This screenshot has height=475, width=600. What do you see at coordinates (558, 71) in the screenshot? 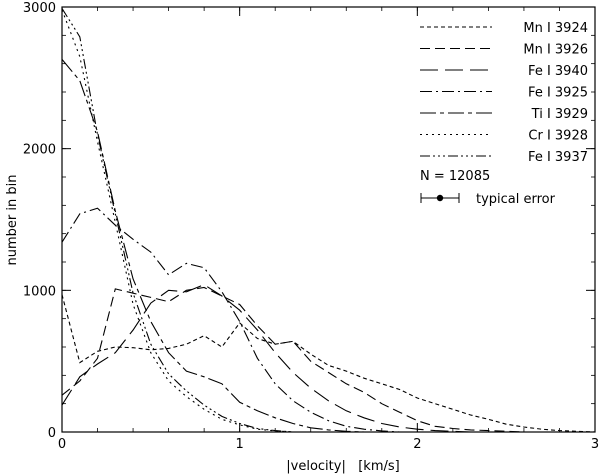
I see `legend-label-fe-i-3940: Fe I 3940` at bounding box center [558, 71].